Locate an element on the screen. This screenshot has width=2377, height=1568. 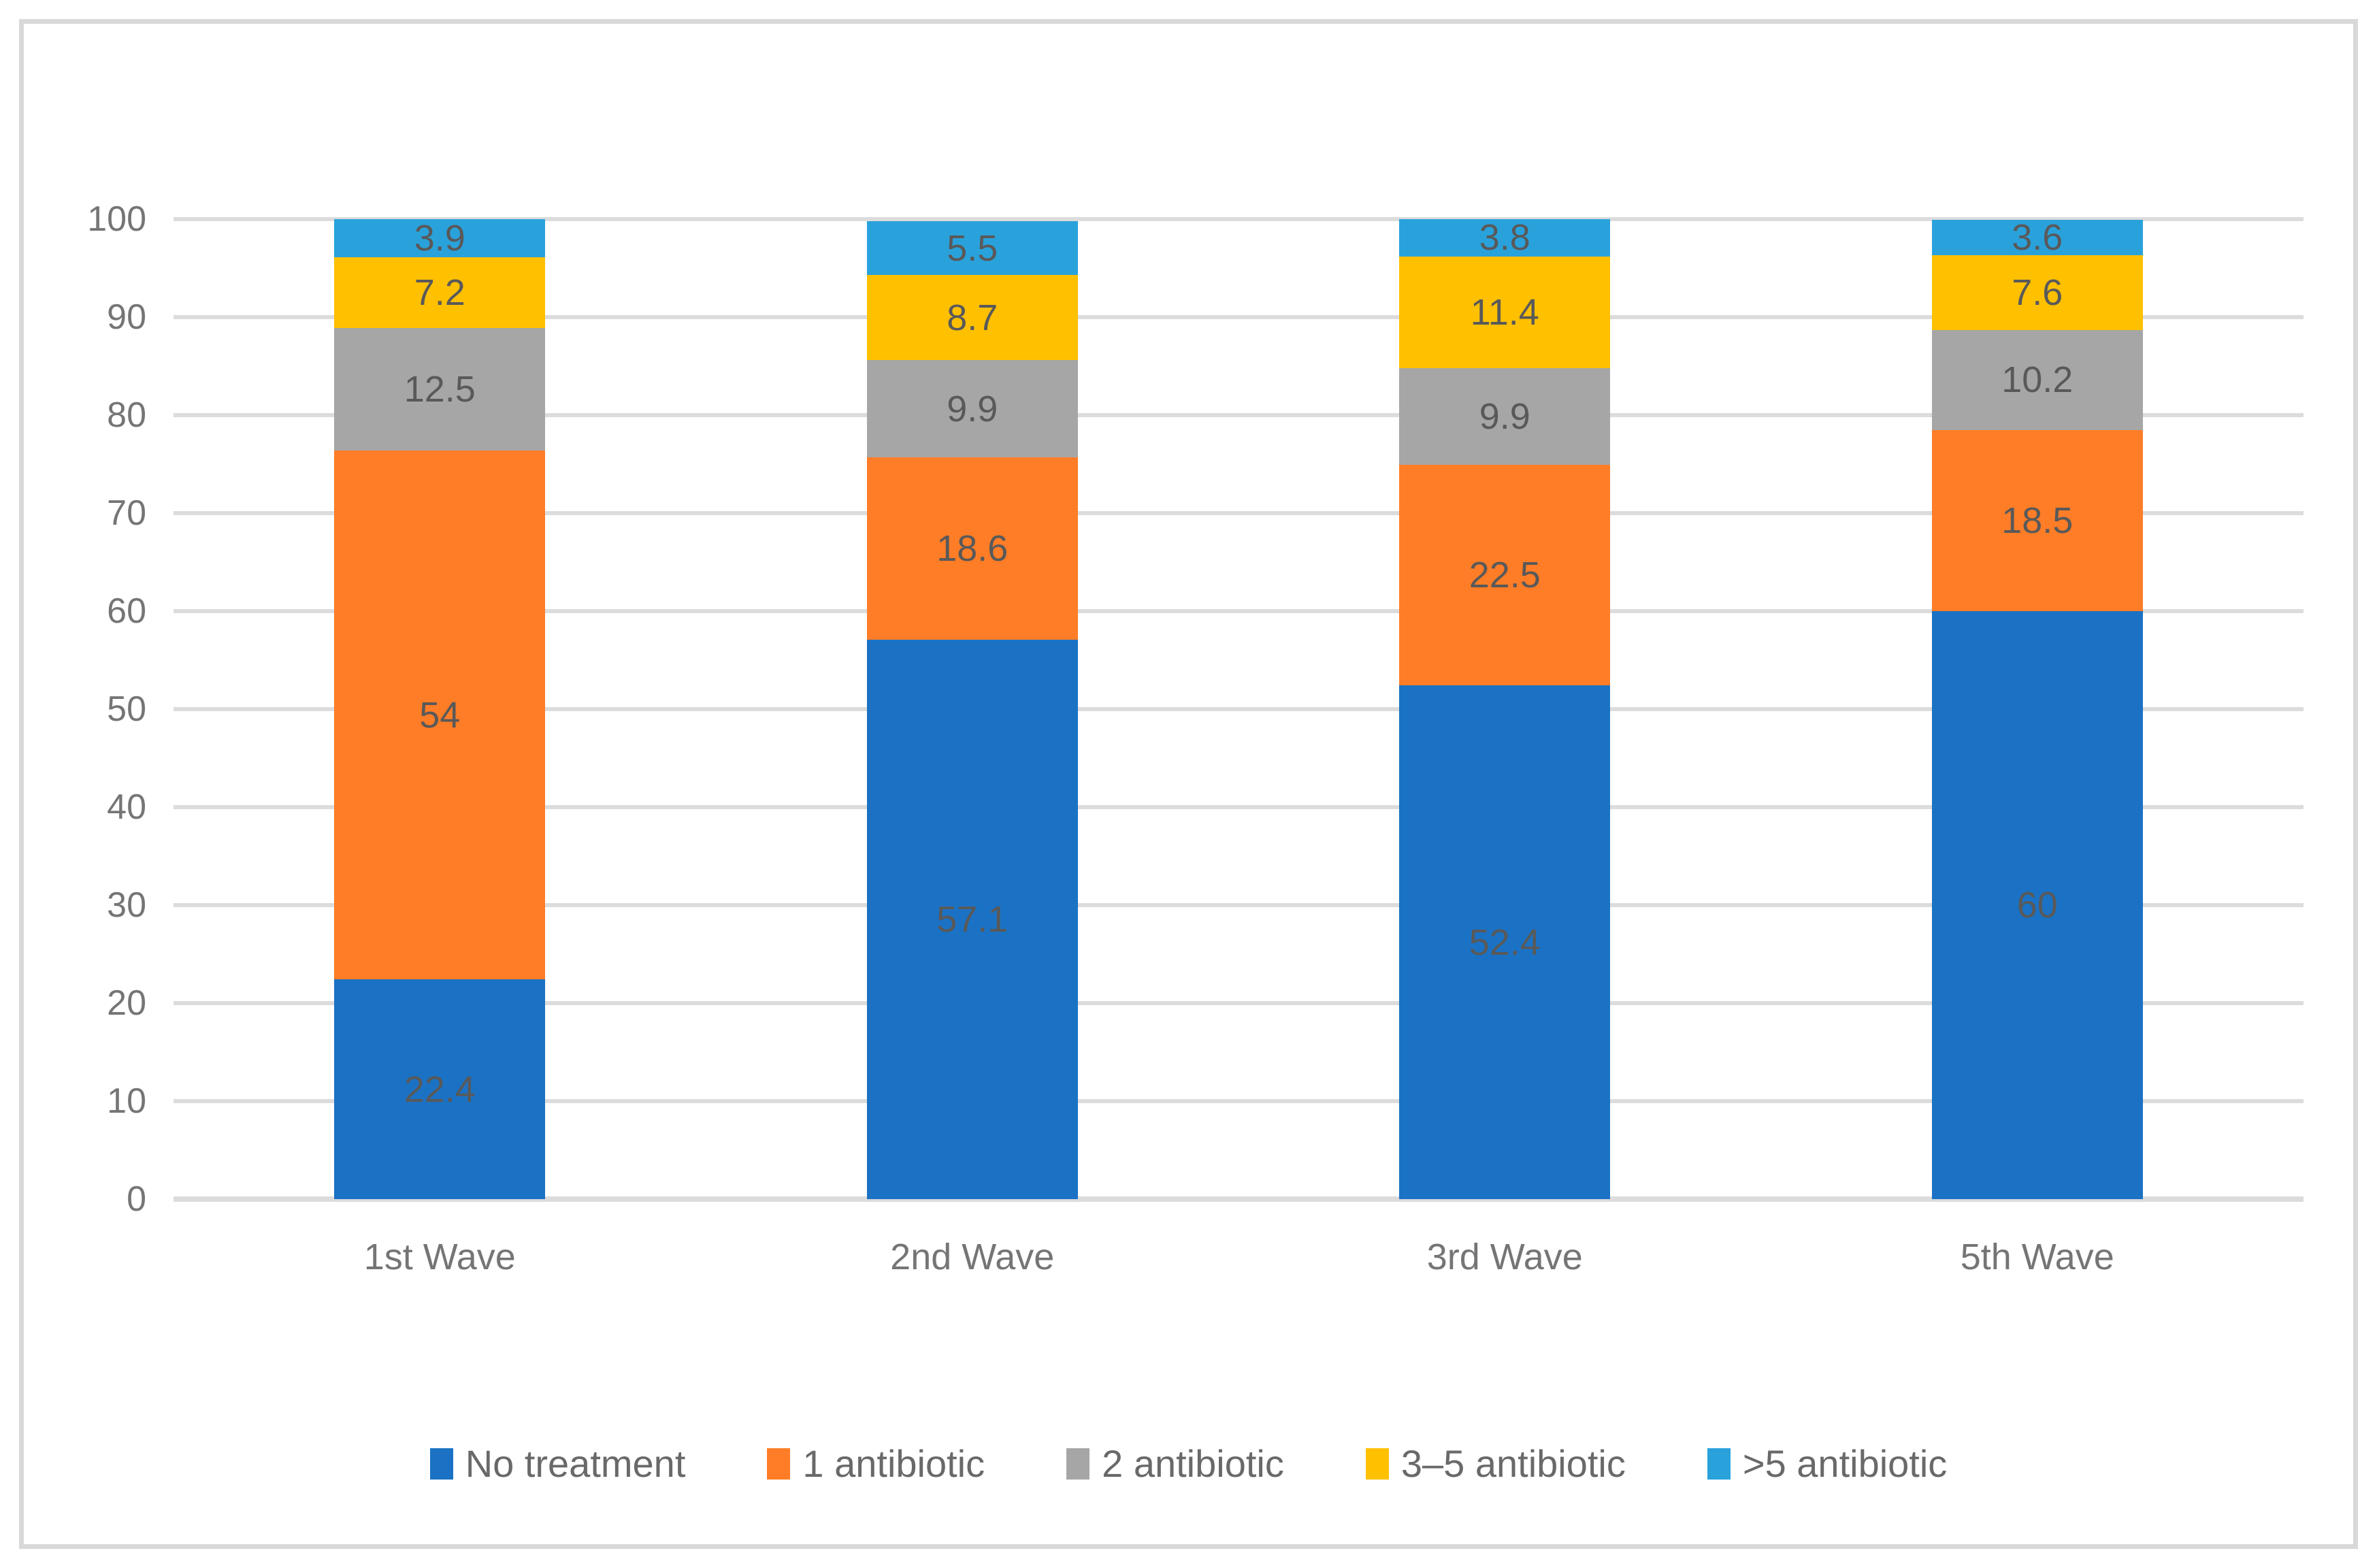
value-label: 18.5 is located at coordinates (2037, 520).